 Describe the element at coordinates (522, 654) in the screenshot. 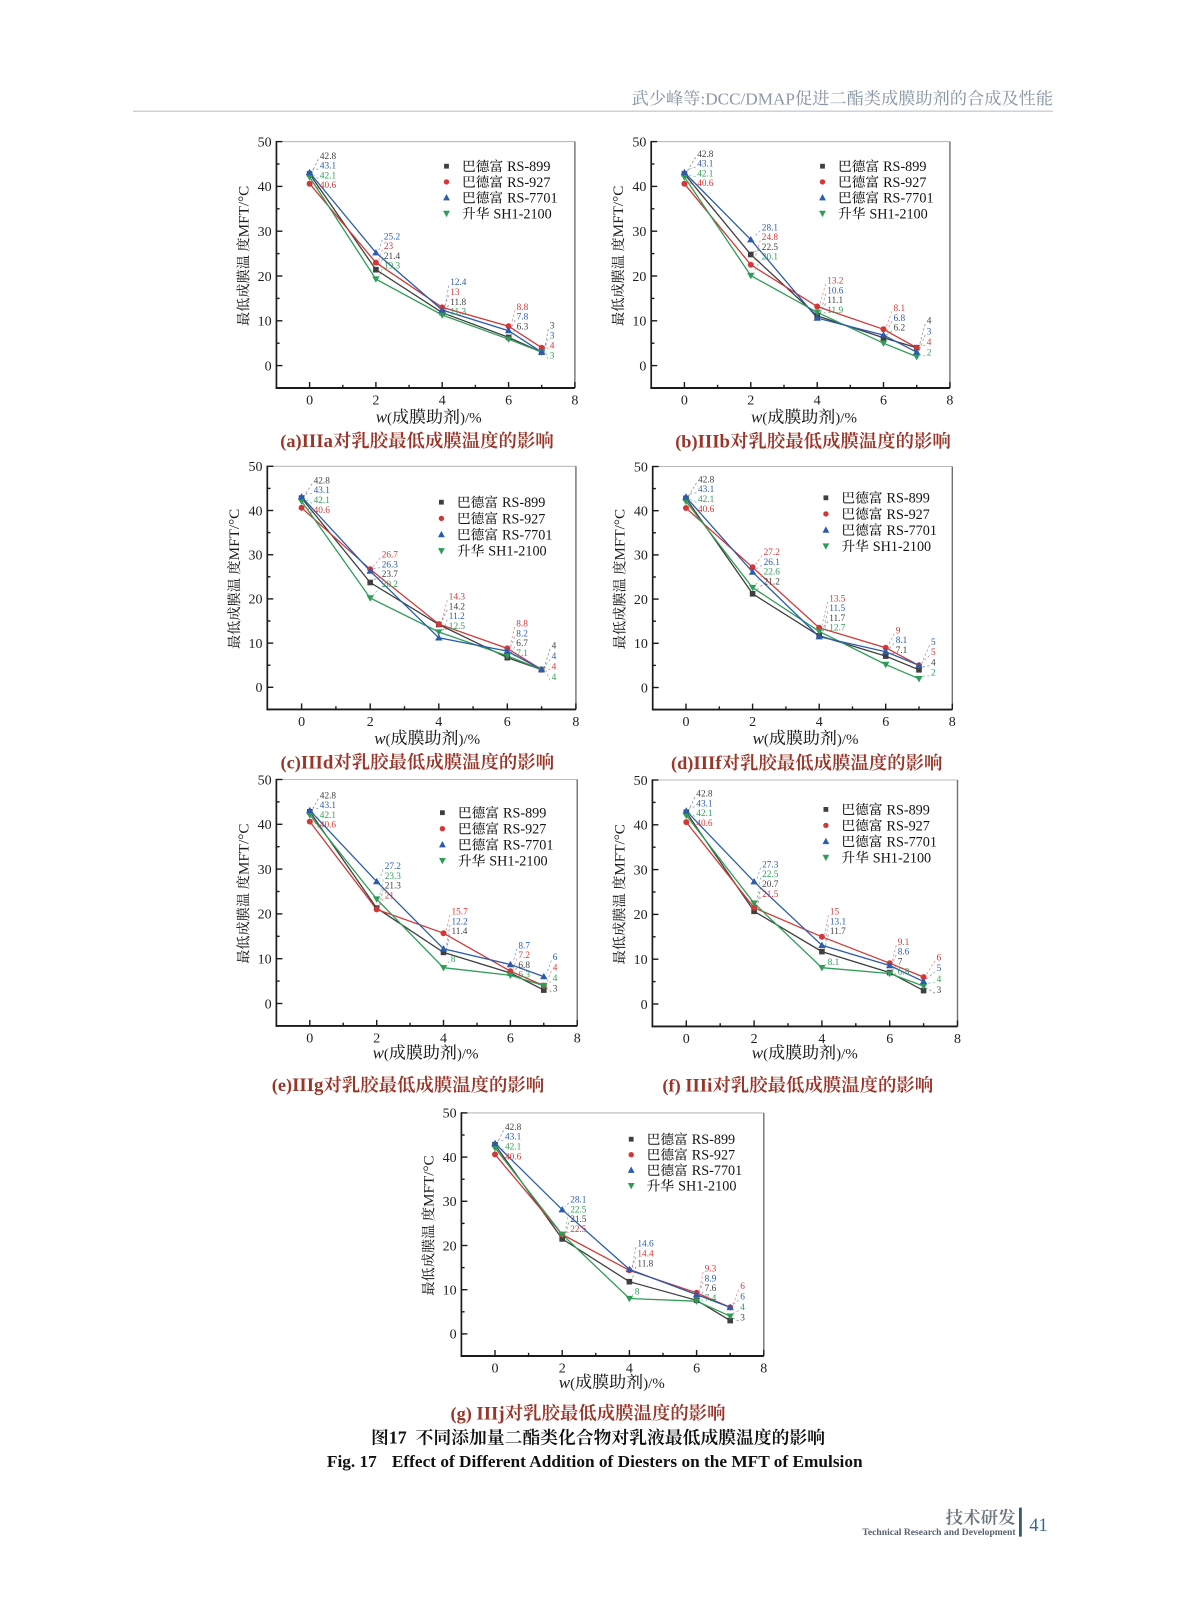

I see `svg-text: 7.1` at that location.